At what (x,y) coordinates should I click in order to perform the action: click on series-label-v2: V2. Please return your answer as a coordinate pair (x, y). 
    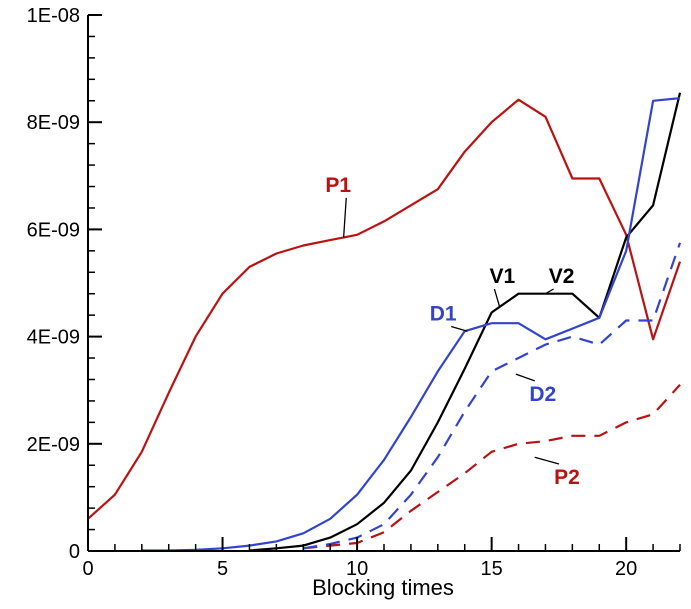
    Looking at the image, I should click on (562, 276).